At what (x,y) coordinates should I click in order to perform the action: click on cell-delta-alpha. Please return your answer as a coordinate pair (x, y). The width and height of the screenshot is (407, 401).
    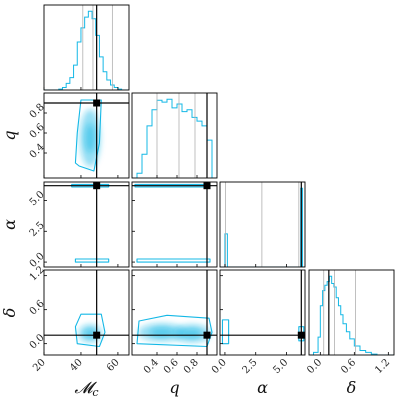
    Looking at the image, I should click on (262, 312).